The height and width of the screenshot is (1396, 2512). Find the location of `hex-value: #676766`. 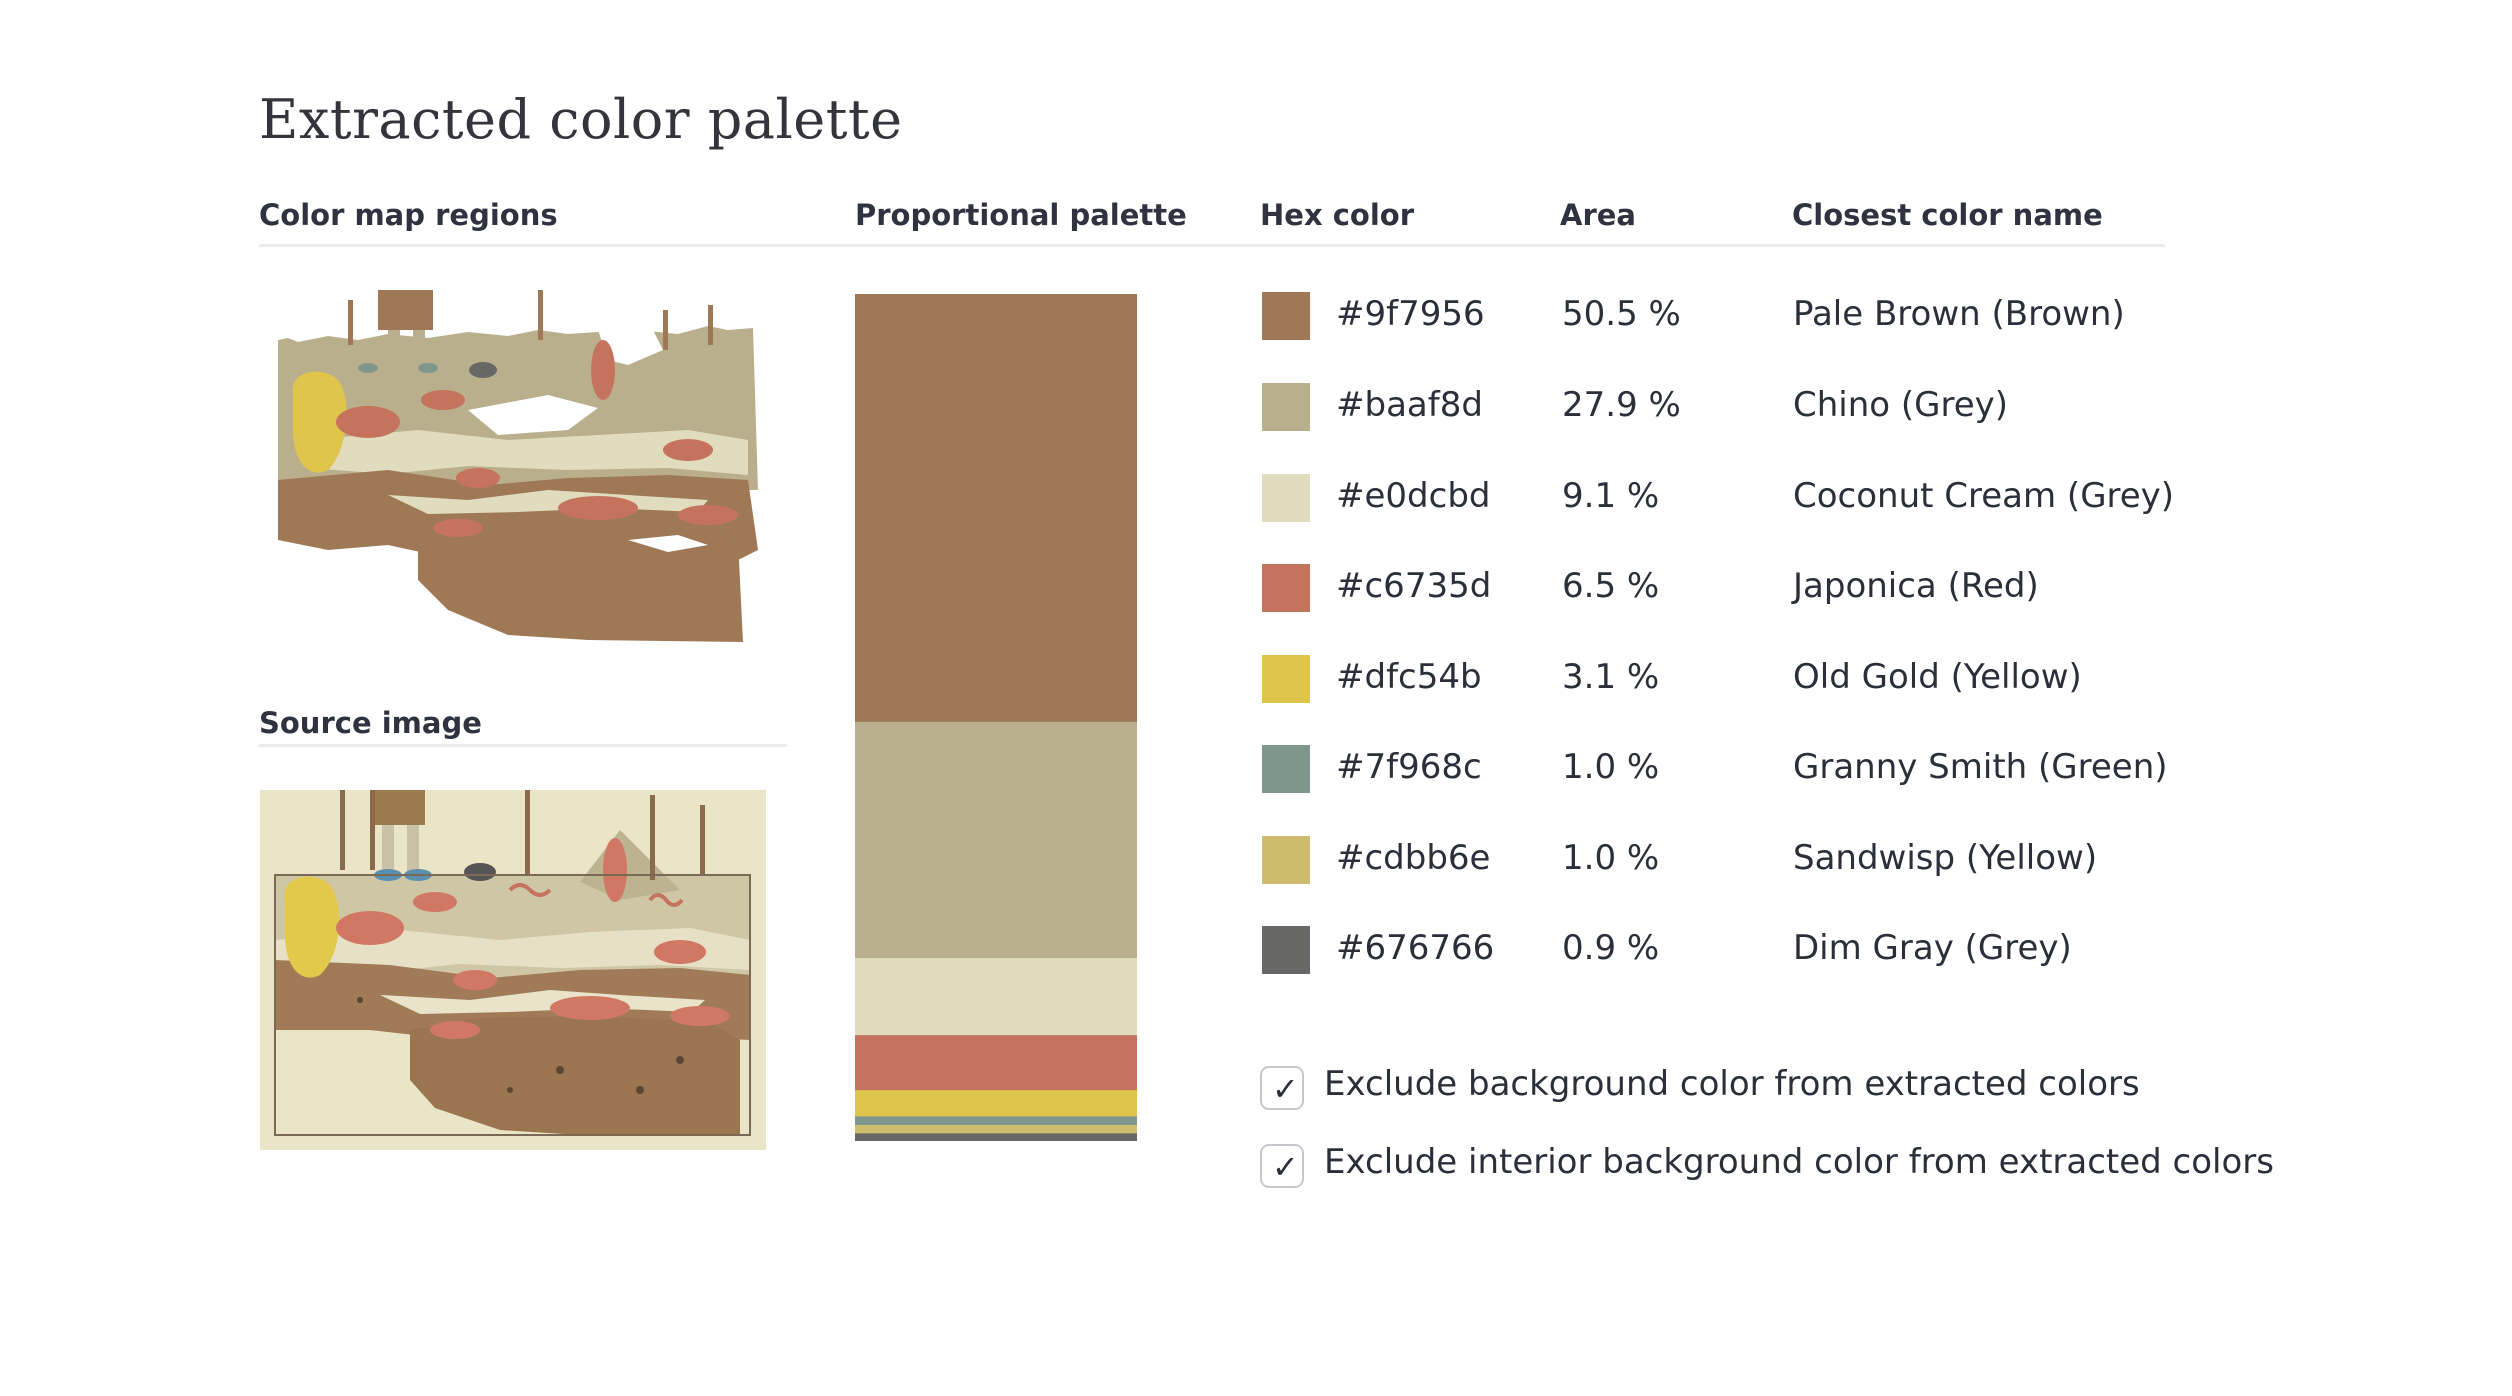

hex-value: #676766 is located at coordinates (1415, 948).